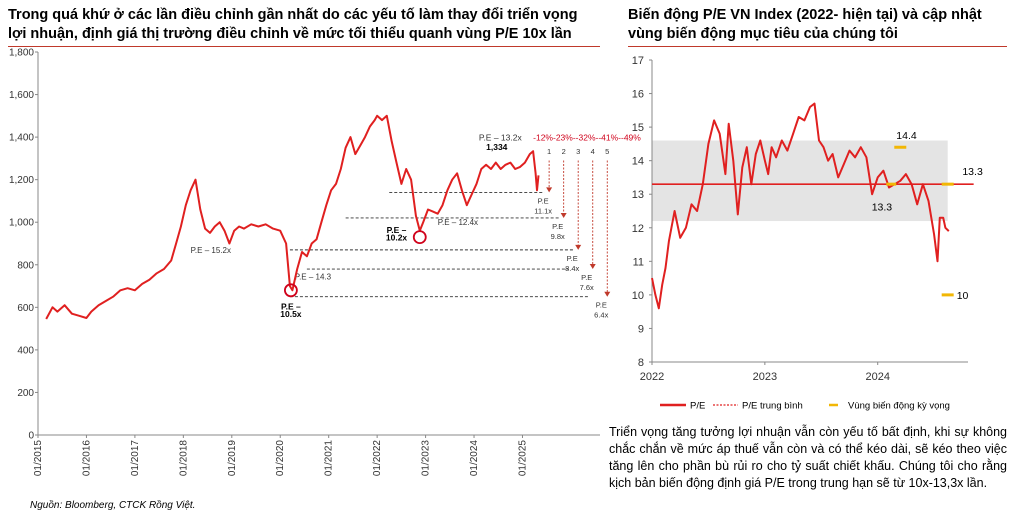 The height and width of the screenshot is (517, 1015). Describe the element at coordinates (641, 363) in the screenshot. I see `y-tick-label: 8` at that location.